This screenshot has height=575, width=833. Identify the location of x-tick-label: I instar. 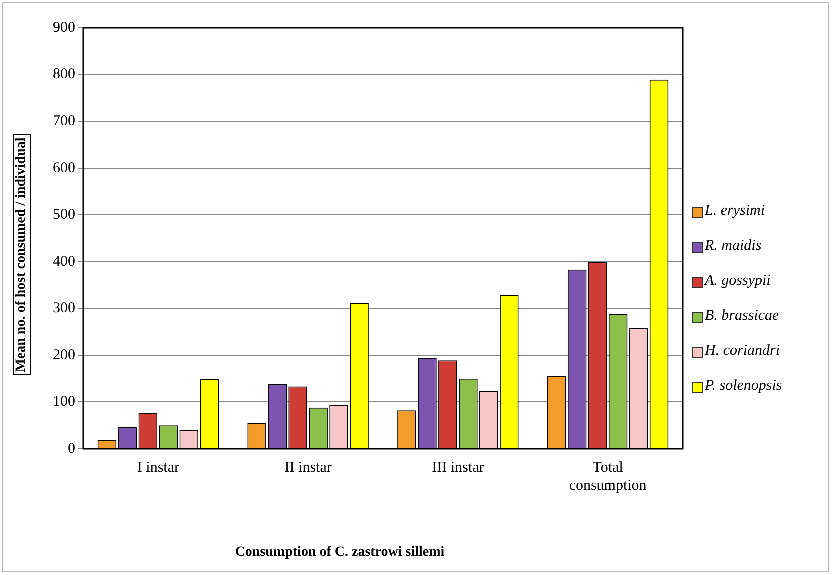
(158, 468).